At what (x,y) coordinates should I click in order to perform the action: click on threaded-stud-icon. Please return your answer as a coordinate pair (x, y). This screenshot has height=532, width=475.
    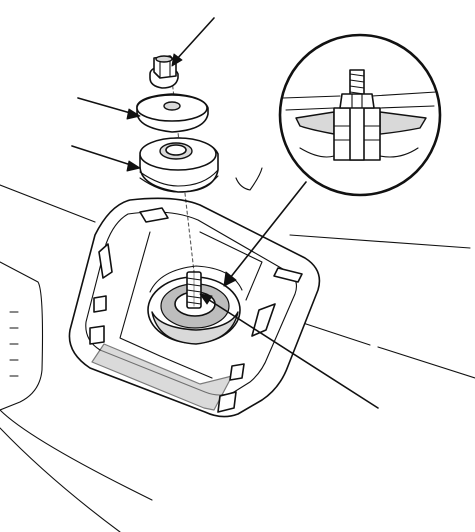
    Looking at the image, I should click on (194, 289).